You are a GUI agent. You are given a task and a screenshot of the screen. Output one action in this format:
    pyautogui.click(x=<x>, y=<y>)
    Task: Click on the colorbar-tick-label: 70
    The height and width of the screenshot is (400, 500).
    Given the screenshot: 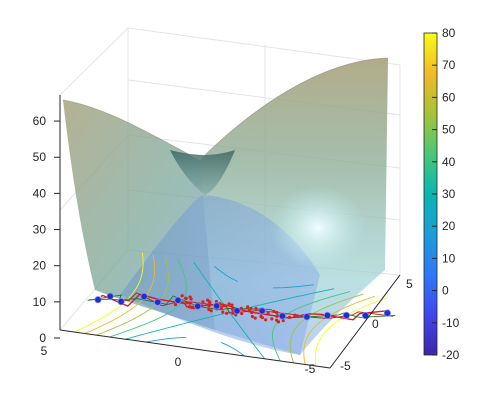 What is the action you would take?
    pyautogui.click(x=449, y=65)
    